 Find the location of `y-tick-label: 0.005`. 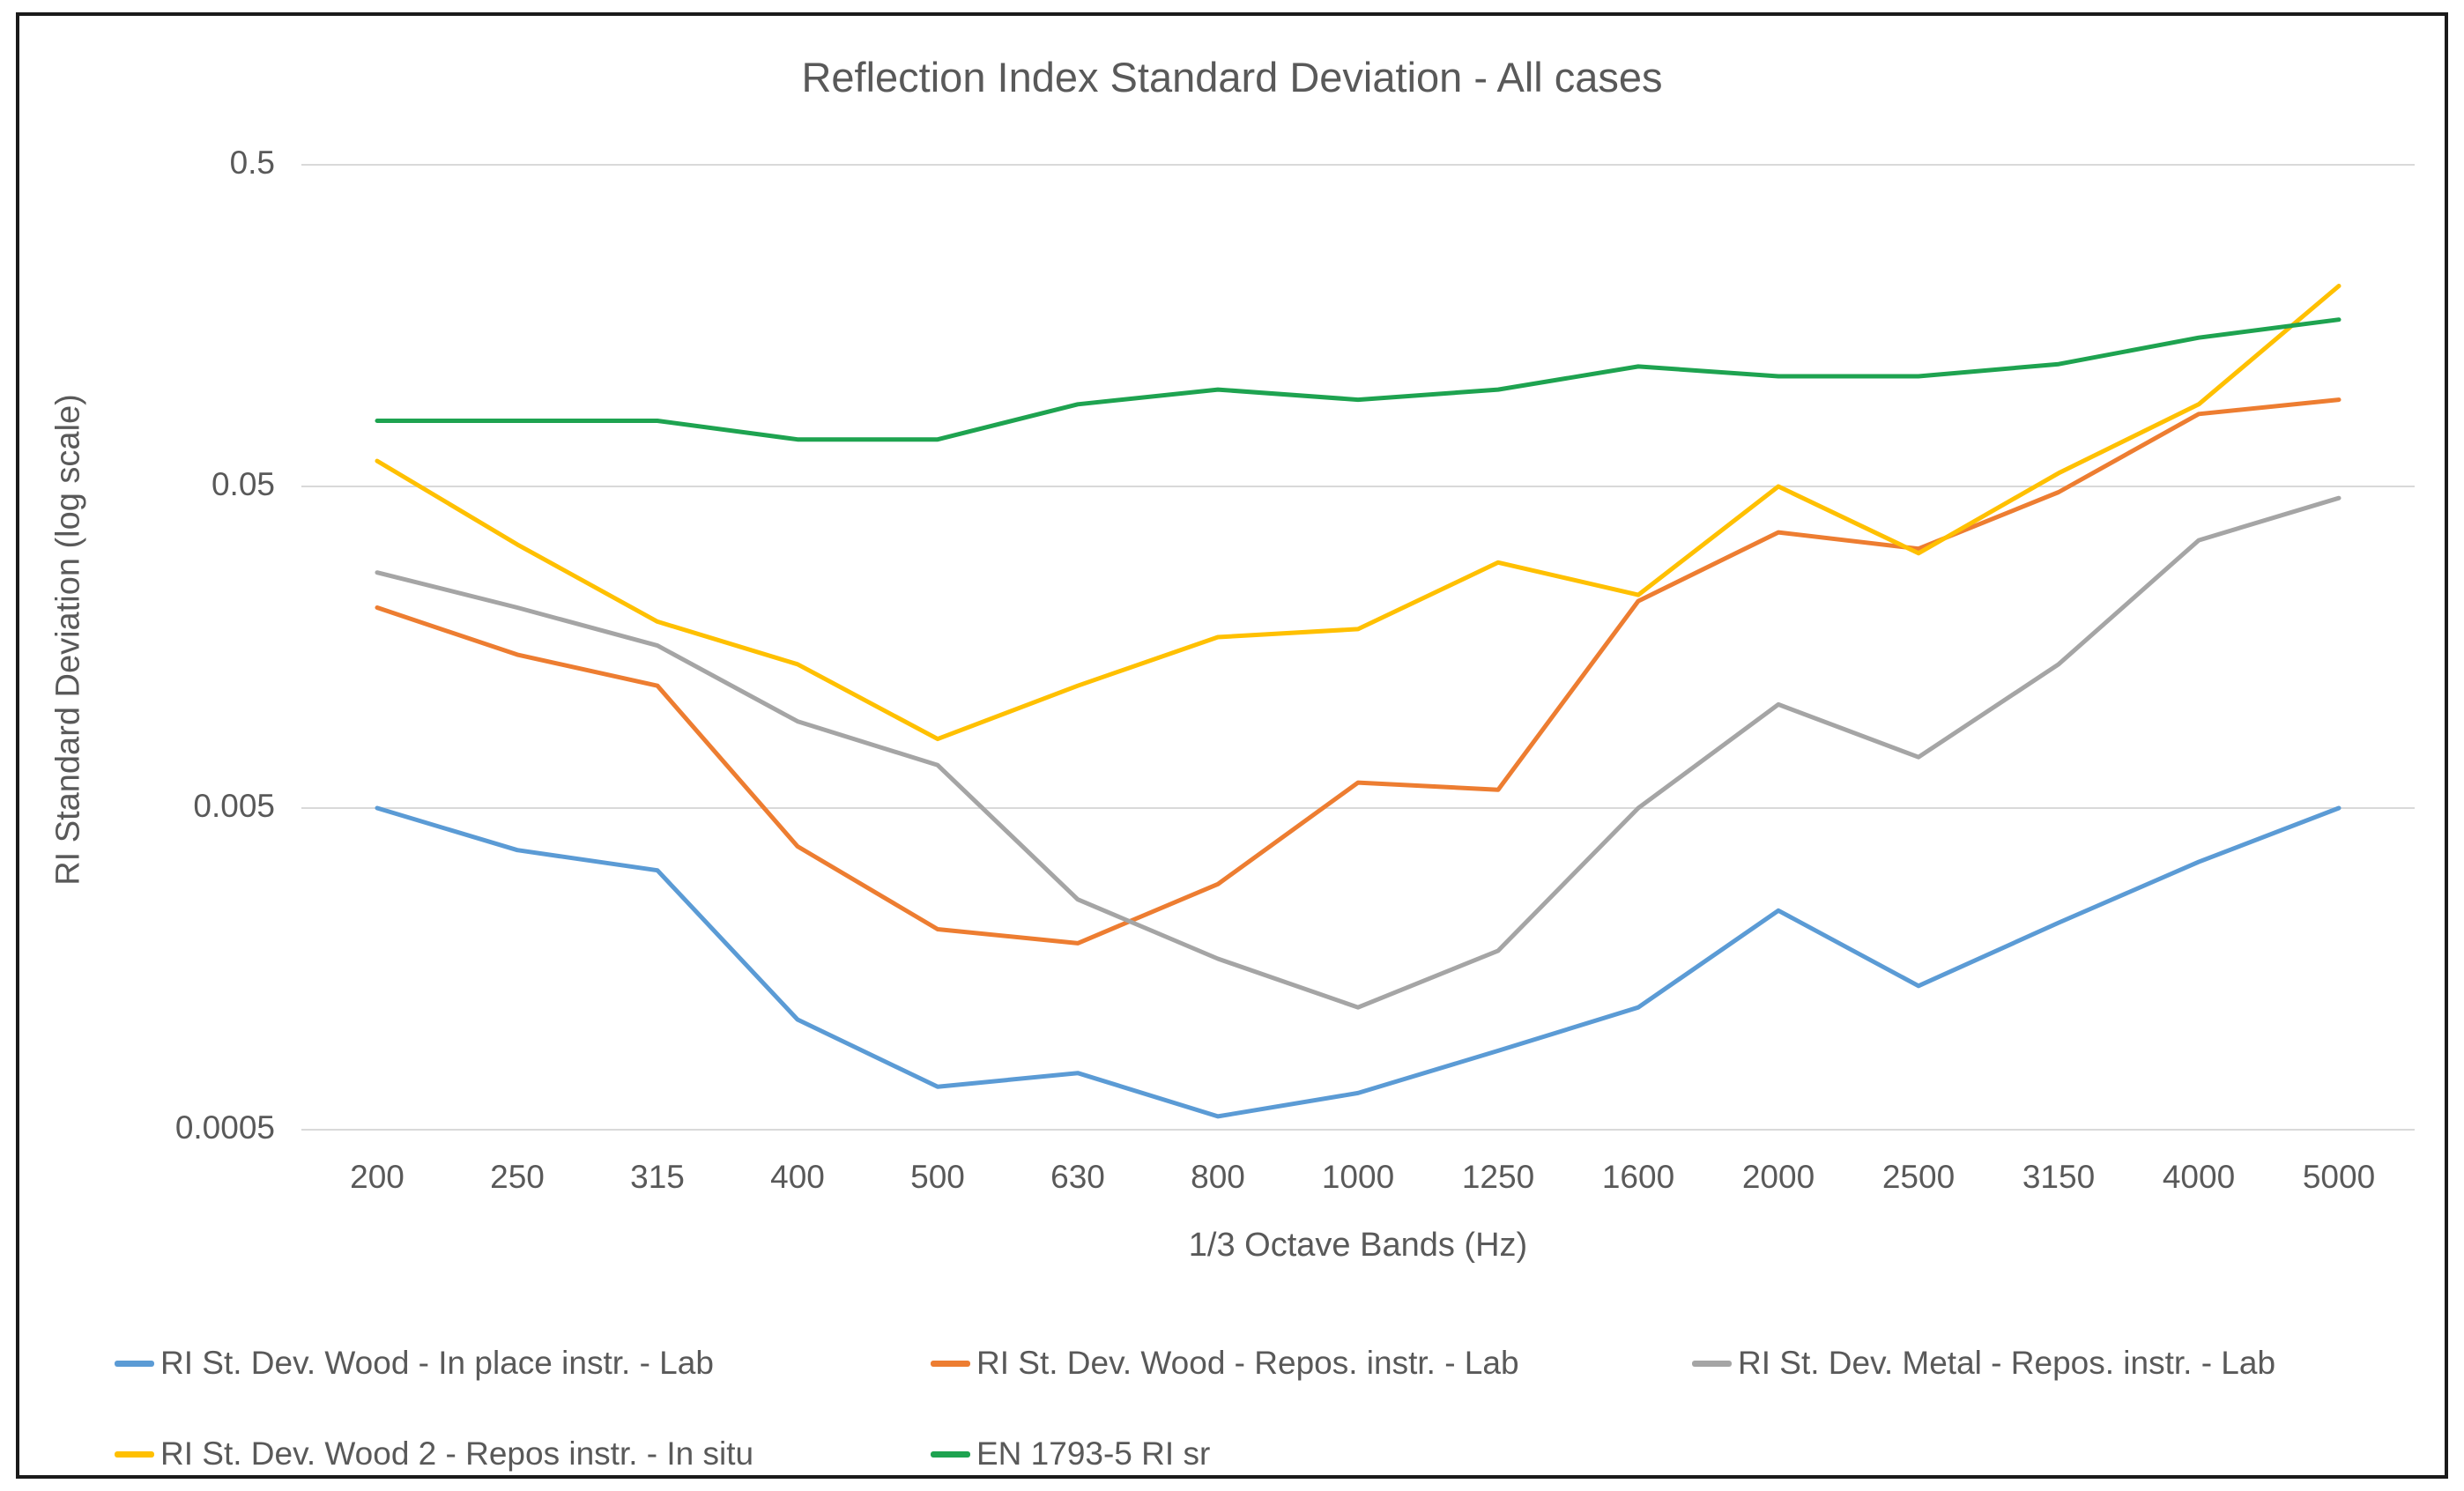

y-tick-label: 0.005 is located at coordinates (234, 806).